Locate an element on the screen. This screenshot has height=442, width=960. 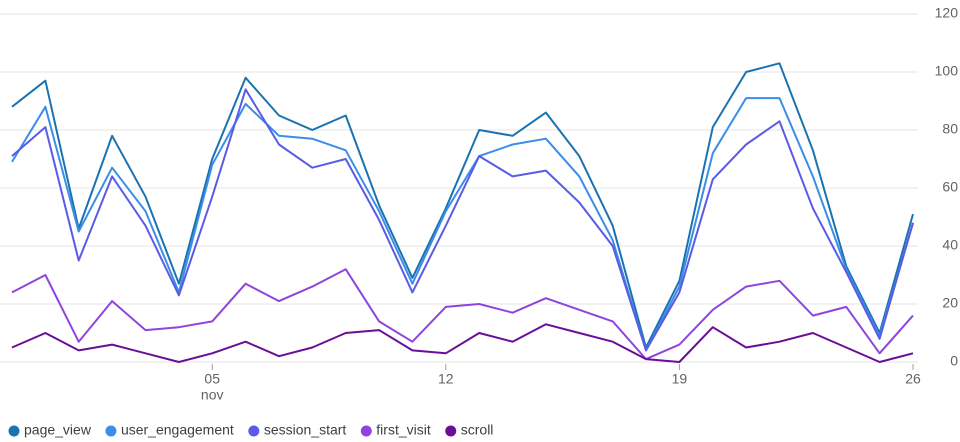
x-tick-label: 19 is located at coordinates (680, 379).